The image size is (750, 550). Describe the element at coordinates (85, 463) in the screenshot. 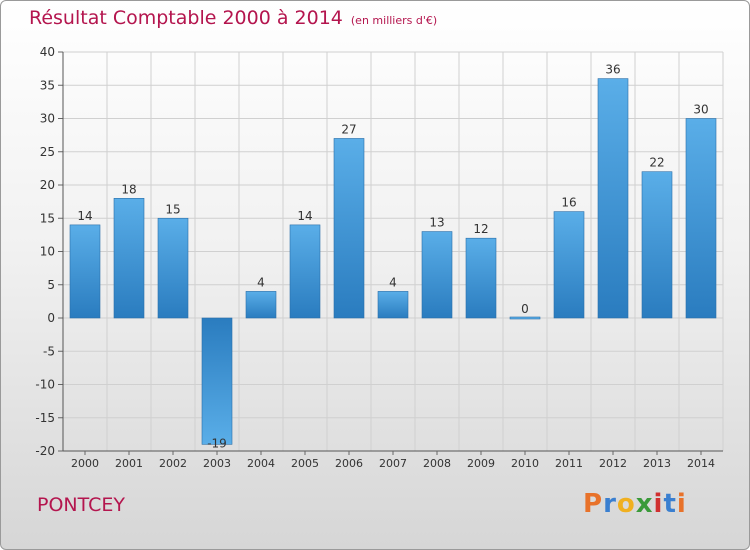

I see `x-tick-label-2000: 2000` at that location.